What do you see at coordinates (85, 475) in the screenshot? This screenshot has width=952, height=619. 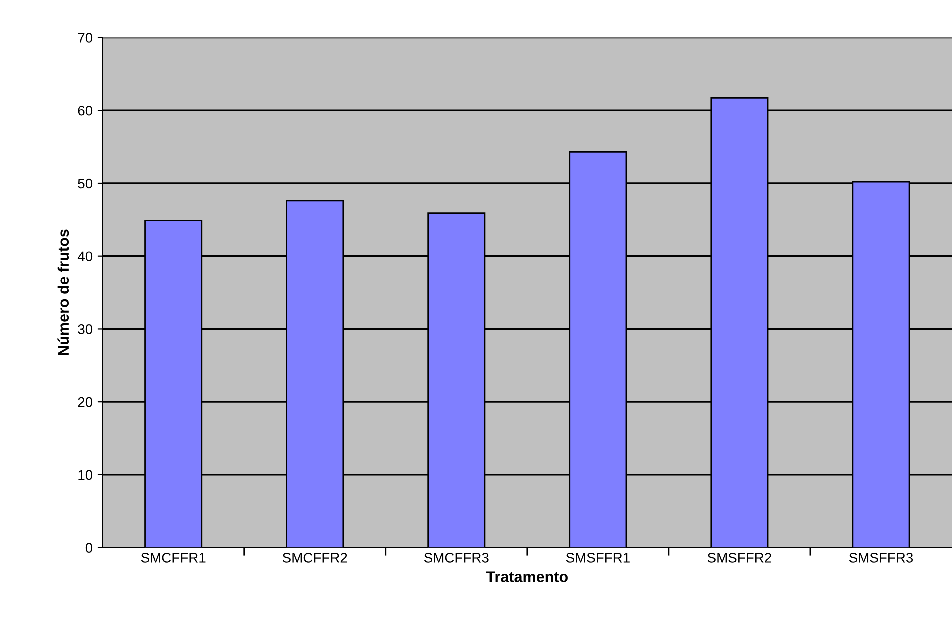 I see `y-tick-label: 10` at bounding box center [85, 475].